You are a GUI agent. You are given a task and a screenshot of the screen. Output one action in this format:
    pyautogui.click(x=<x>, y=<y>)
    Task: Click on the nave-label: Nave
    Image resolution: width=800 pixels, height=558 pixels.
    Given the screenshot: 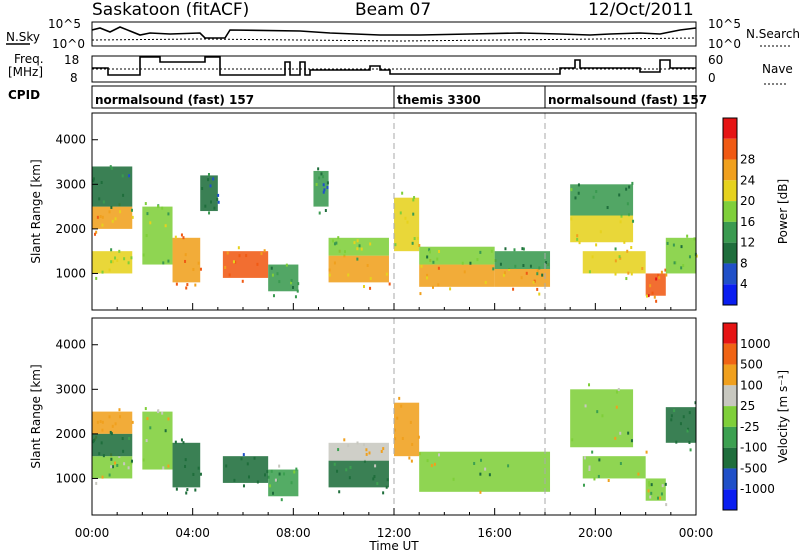 What is the action you would take?
    pyautogui.click(x=777, y=69)
    